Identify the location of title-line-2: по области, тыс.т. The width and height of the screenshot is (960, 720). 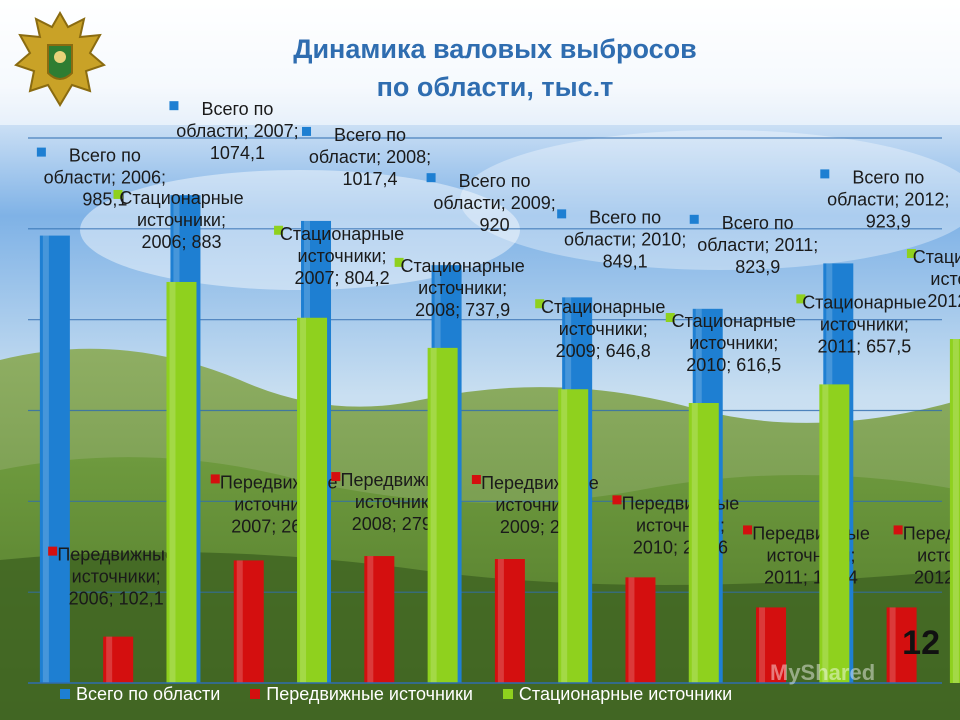
(495, 87).